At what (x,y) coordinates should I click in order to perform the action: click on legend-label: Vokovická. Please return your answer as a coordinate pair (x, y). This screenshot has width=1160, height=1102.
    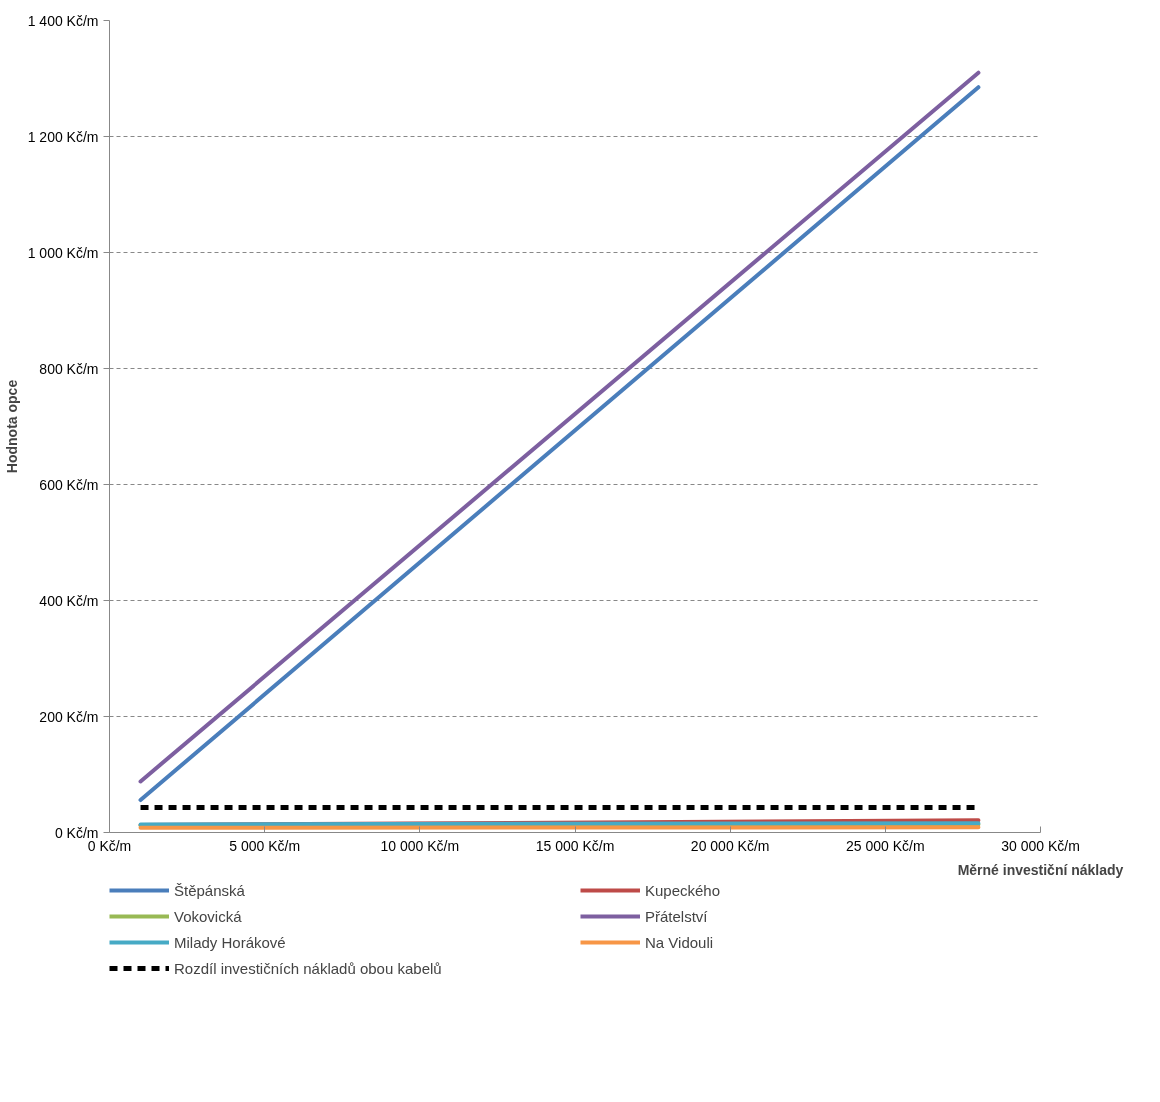
    Looking at the image, I should click on (208, 916).